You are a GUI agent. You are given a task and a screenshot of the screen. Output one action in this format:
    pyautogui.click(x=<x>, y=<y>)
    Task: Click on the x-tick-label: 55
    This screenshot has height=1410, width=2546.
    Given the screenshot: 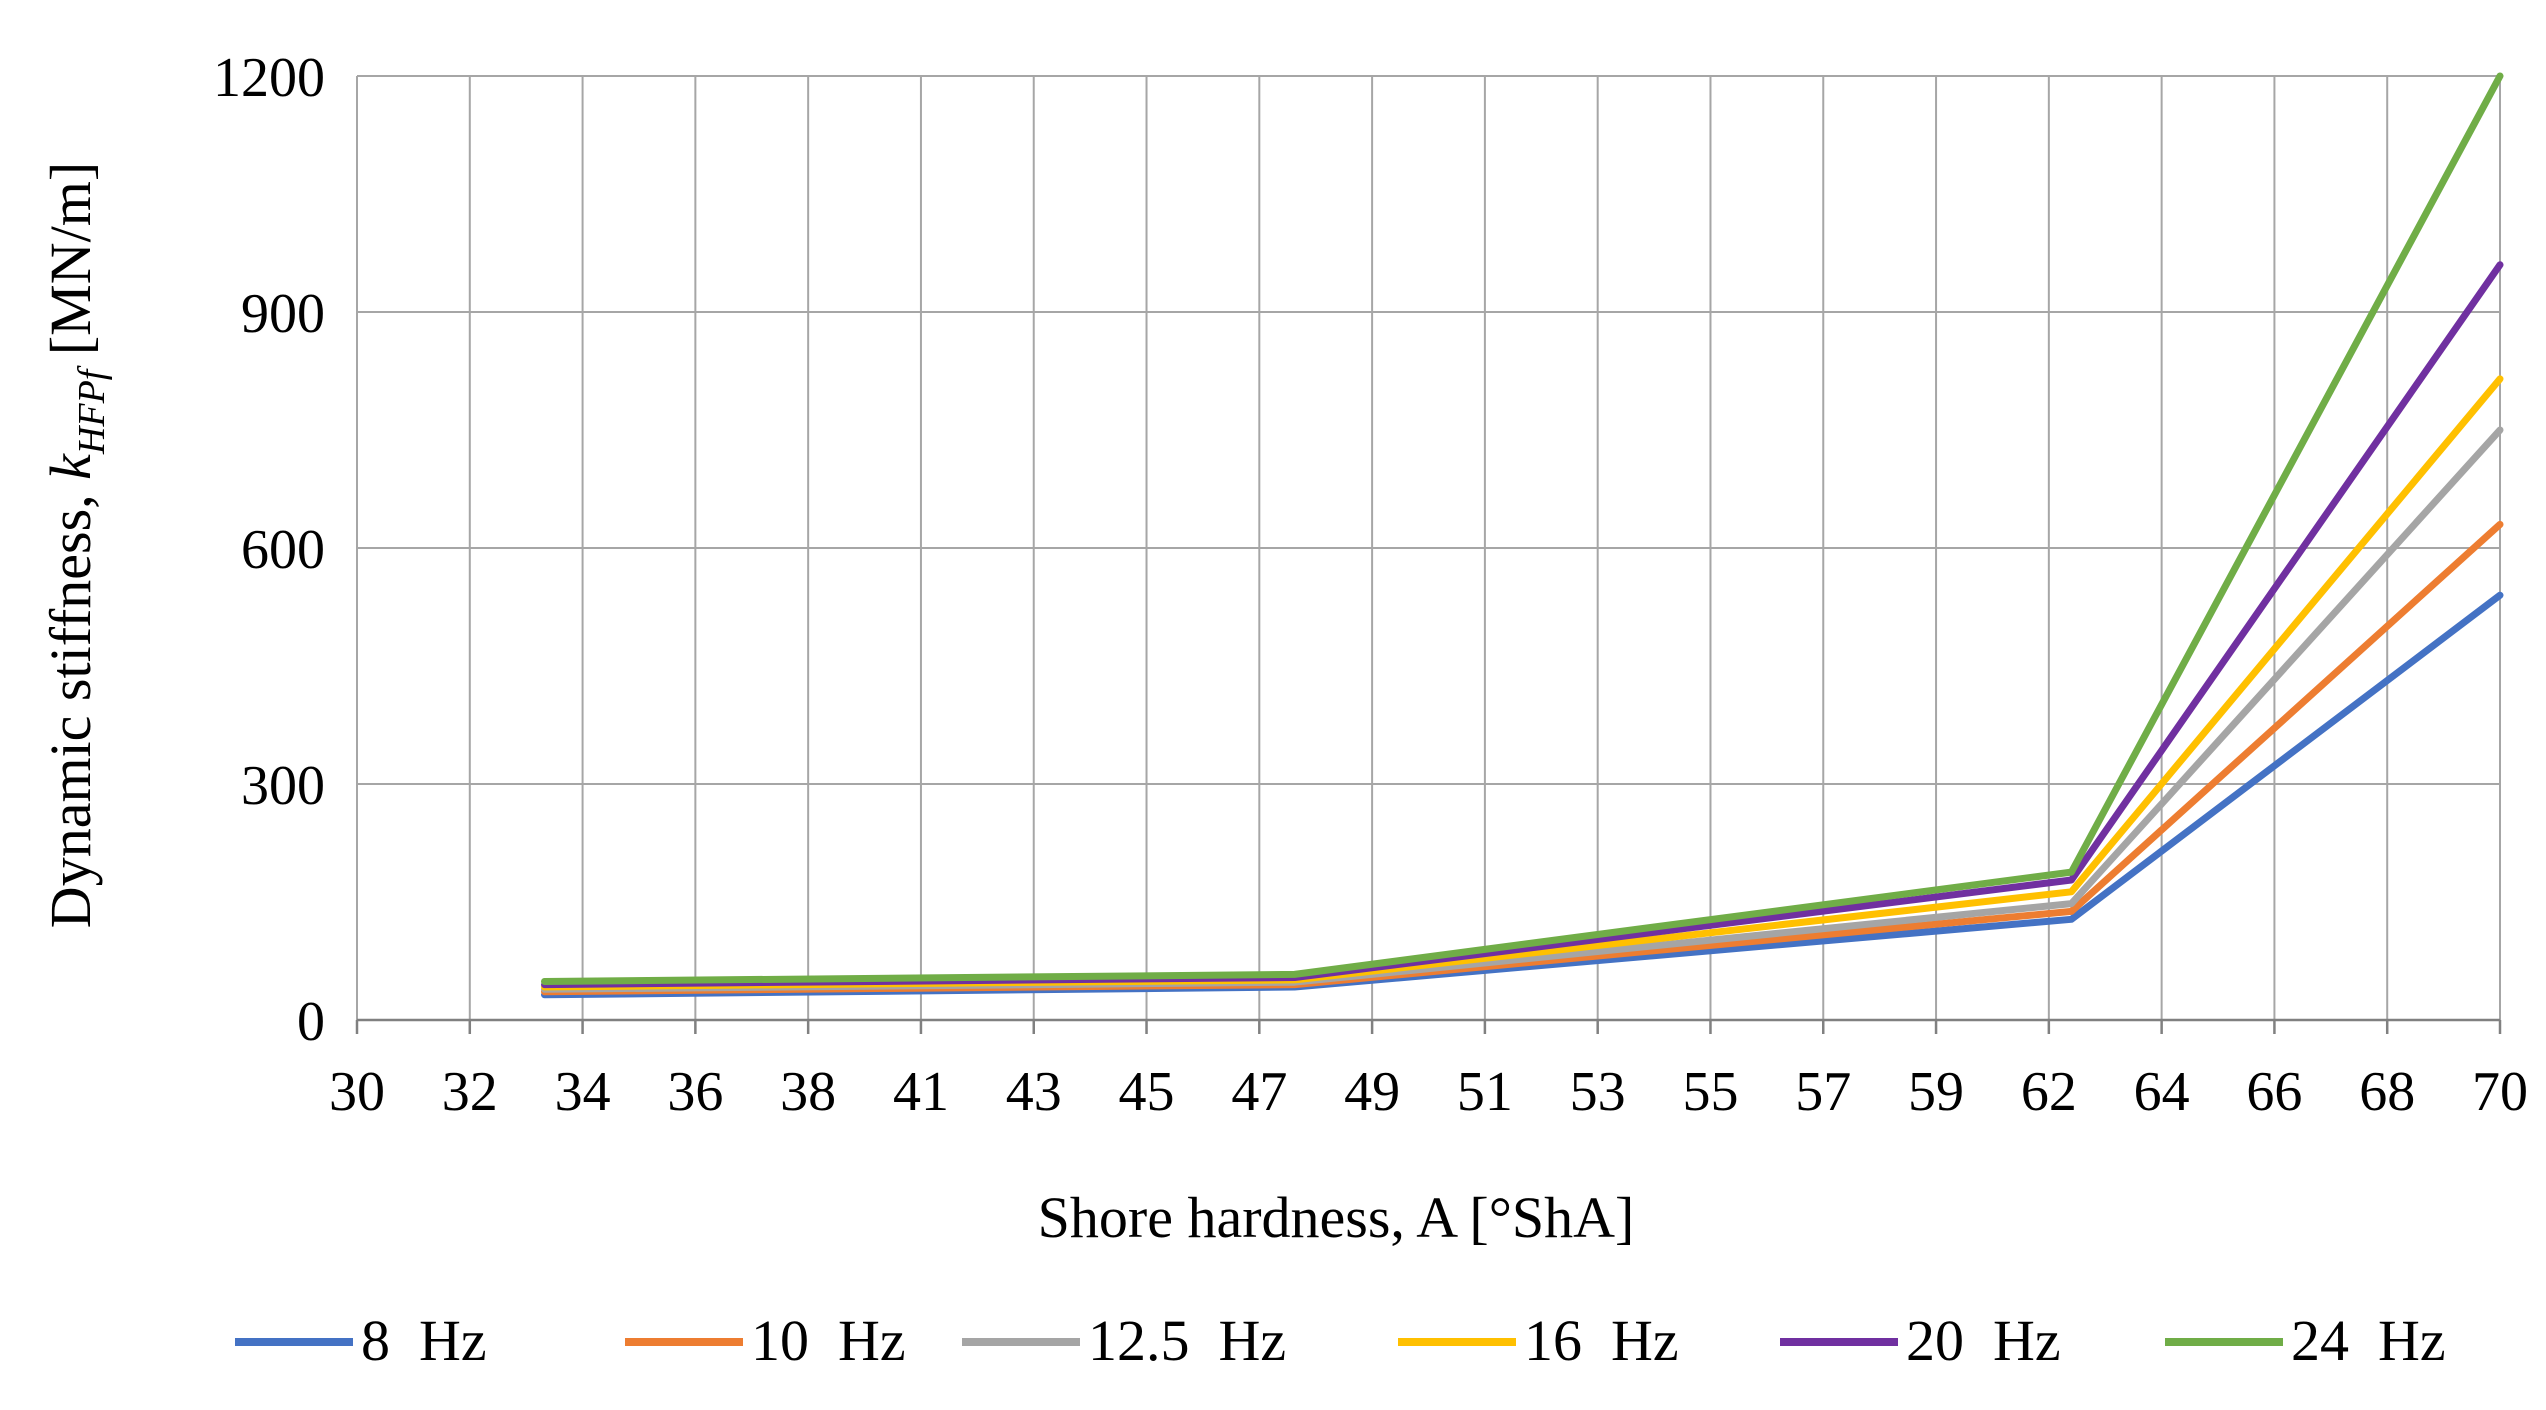 What is the action you would take?
    pyautogui.click(x=1710, y=1092)
    